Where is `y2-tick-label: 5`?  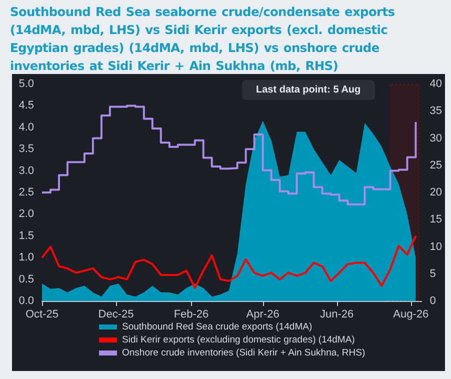 y2-tick-label: 5 is located at coordinates (433, 274).